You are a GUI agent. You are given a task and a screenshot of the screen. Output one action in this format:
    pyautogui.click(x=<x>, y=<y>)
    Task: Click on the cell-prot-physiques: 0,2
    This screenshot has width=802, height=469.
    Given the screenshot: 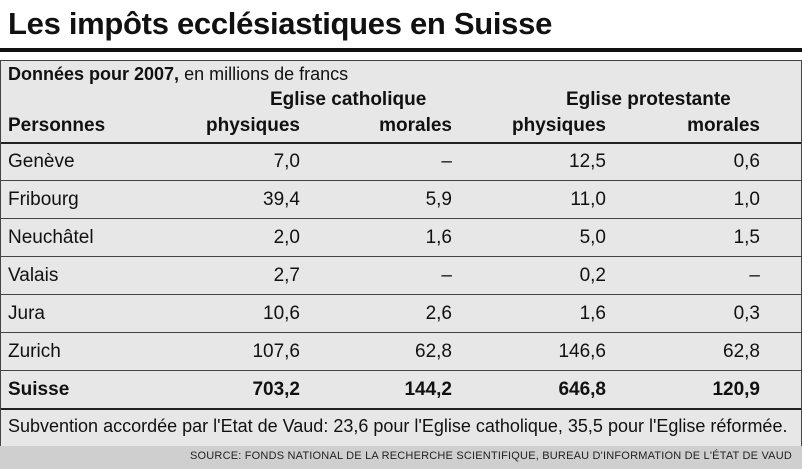 What is the action you would take?
    pyautogui.click(x=592, y=275)
    